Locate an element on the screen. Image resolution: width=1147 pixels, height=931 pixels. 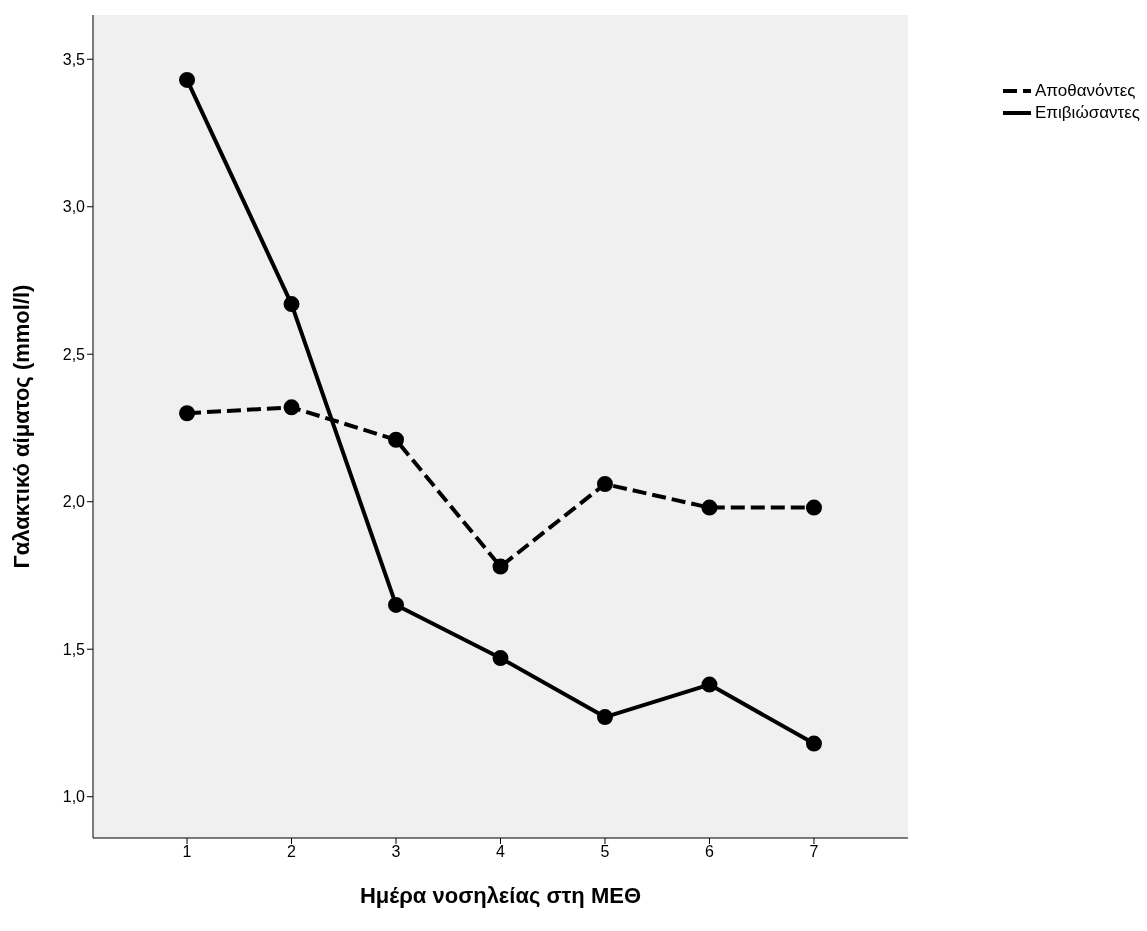
y-tick-label: 1,5 is located at coordinates (74, 649).